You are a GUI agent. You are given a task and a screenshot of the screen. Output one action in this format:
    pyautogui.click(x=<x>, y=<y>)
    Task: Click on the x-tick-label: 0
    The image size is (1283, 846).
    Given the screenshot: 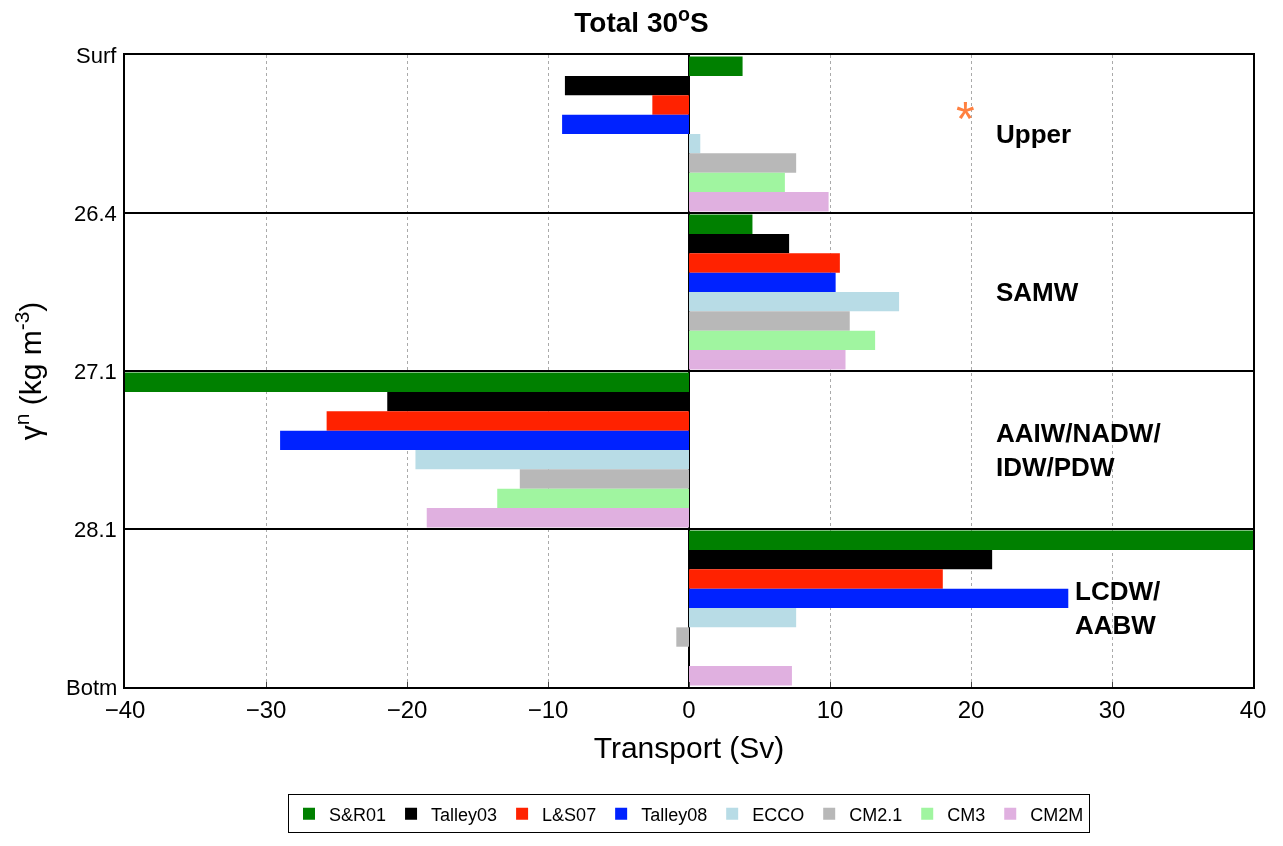 What is the action you would take?
    pyautogui.click(x=689, y=709)
    